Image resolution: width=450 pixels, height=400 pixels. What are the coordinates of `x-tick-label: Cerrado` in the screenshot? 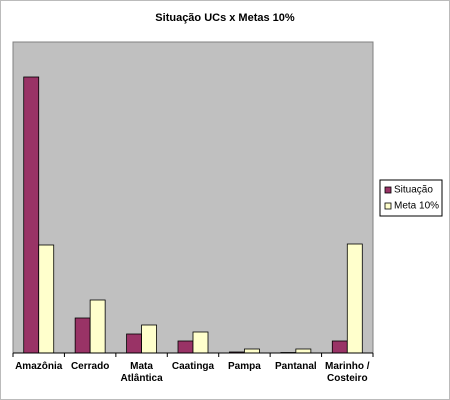 It's located at (90, 366).